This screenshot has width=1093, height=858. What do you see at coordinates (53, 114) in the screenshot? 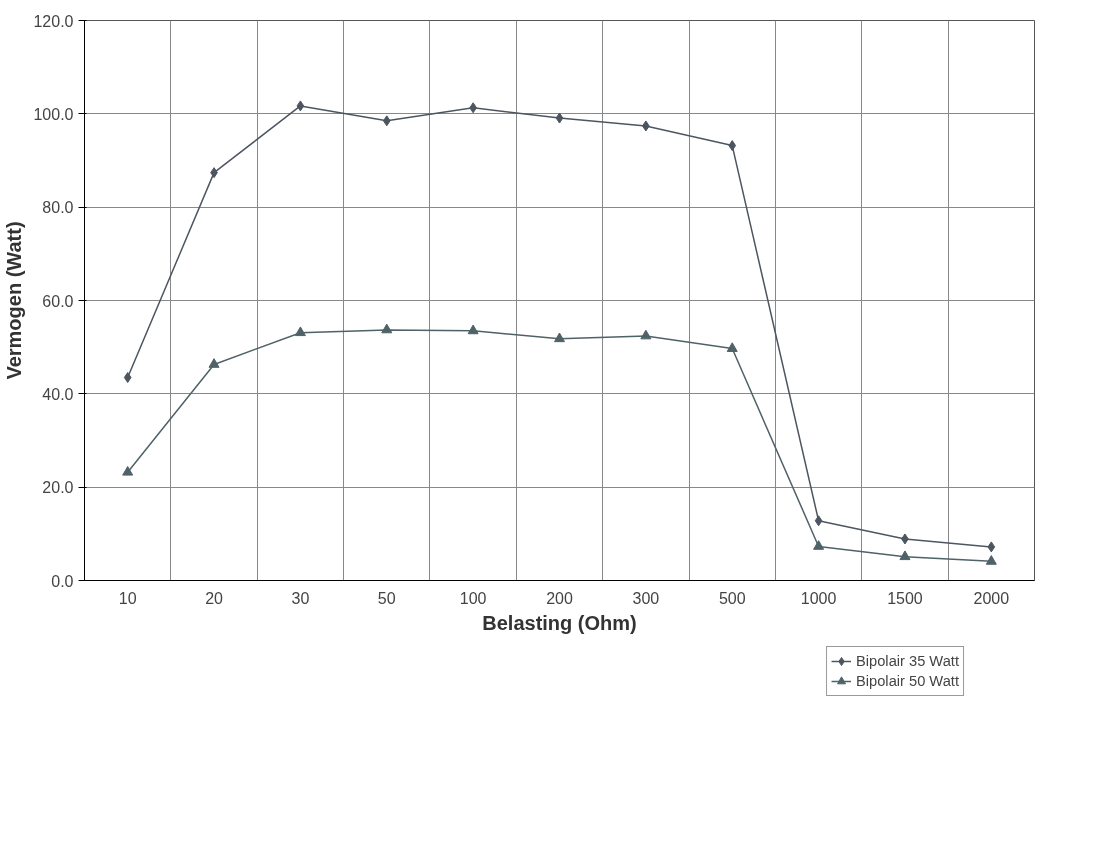
I see `y-tick-label: 100.0` at bounding box center [53, 114].